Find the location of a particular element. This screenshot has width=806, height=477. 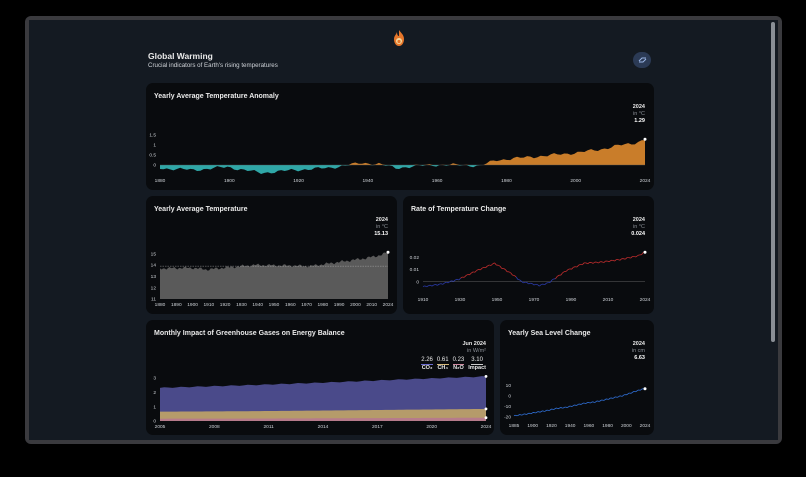

ghg-latest: Jun 2024 in W/m² is located at coordinates (474, 348).